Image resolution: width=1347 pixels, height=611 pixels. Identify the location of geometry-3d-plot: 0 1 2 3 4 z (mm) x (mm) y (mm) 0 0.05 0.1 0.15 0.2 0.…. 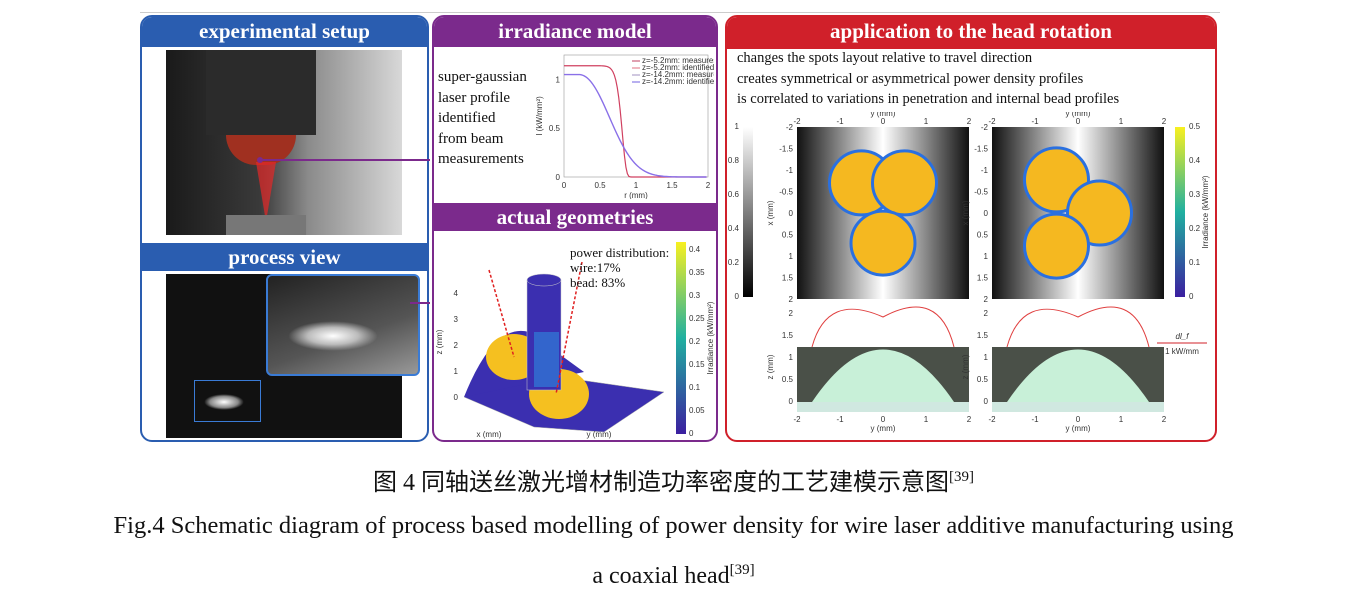
(575, 340).